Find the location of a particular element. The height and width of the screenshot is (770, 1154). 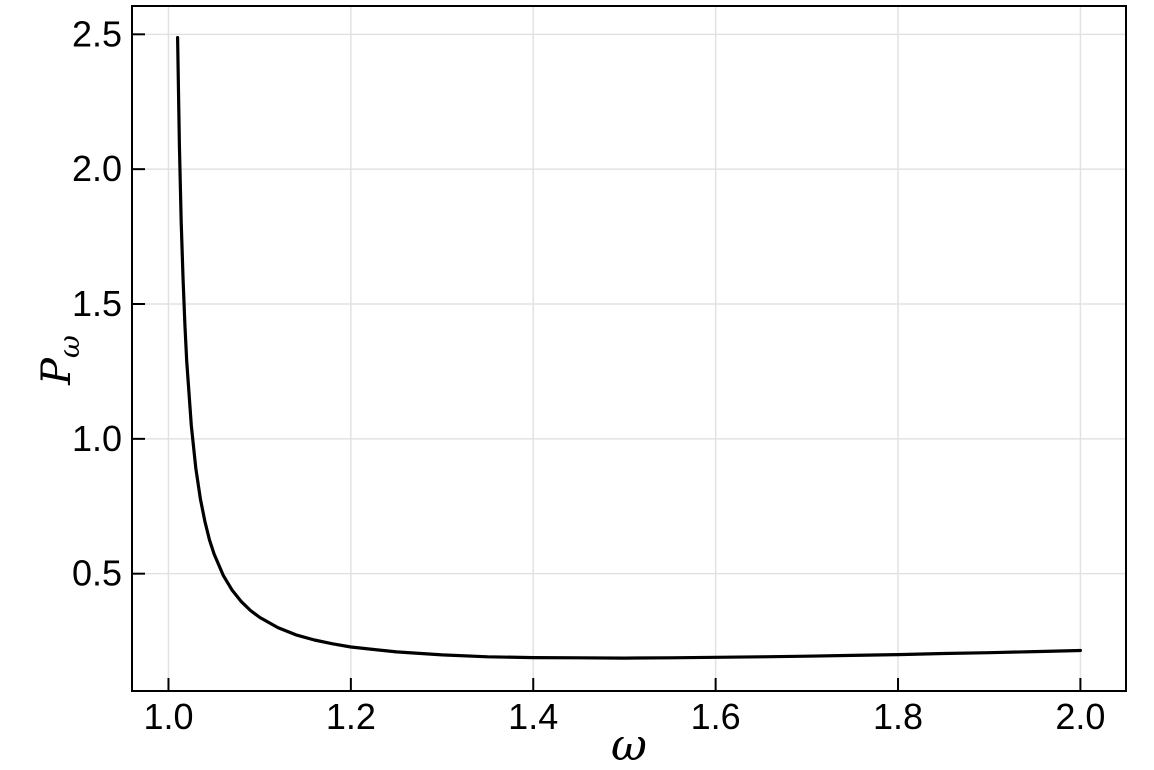

x-tick-label: 1.4 is located at coordinates (533, 716).